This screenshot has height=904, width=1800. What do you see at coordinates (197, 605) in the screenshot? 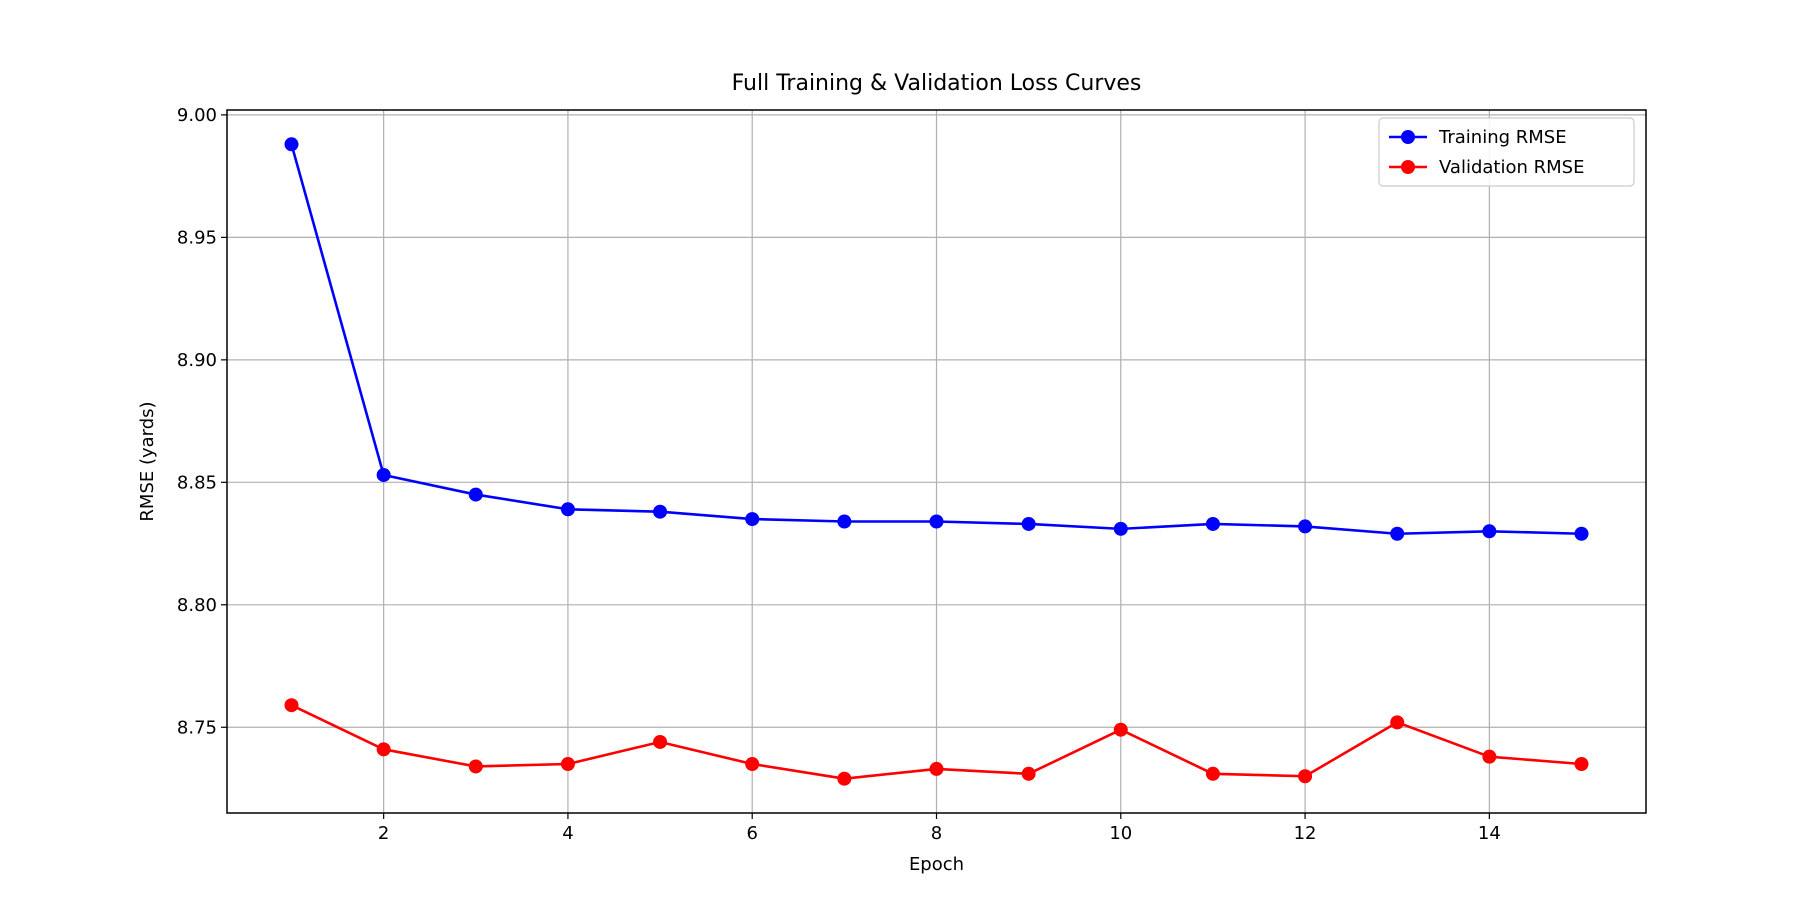
I see `y-tick-label: 8.80` at bounding box center [197, 605].